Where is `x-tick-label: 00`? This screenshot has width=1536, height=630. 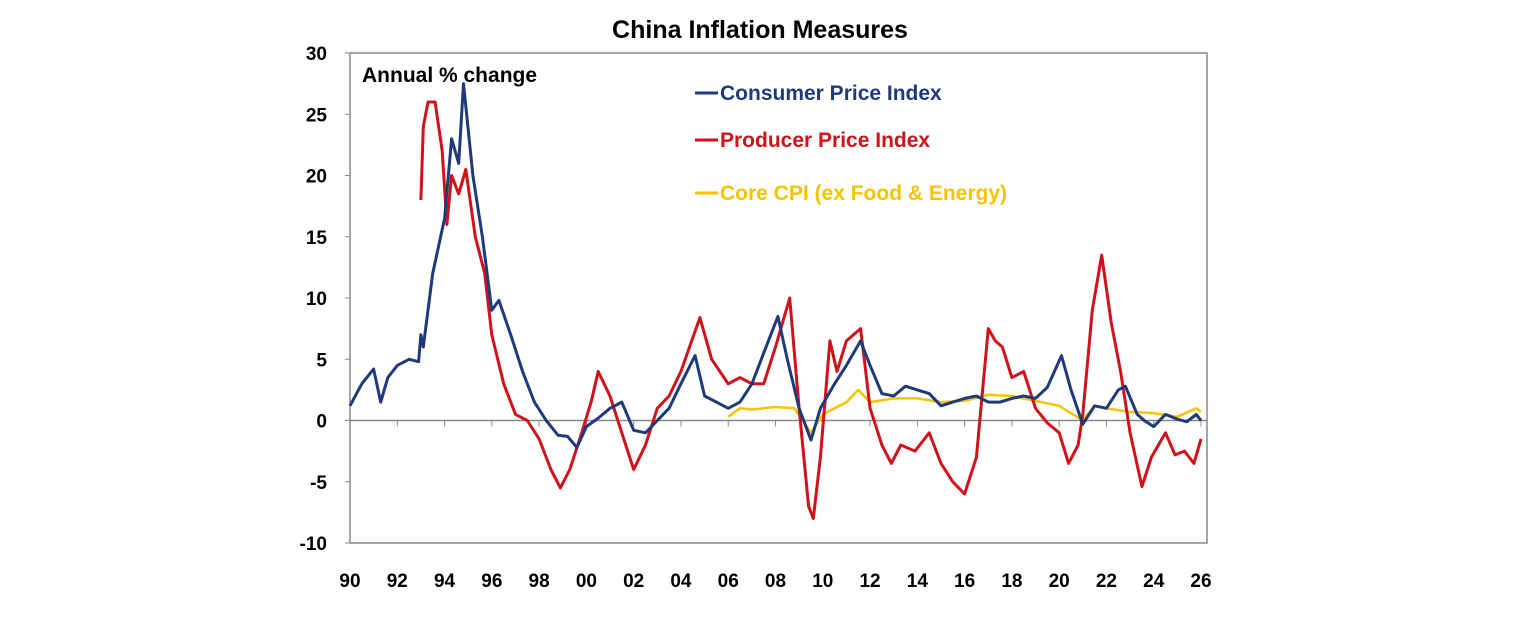 x-tick-label: 00 is located at coordinates (586, 581).